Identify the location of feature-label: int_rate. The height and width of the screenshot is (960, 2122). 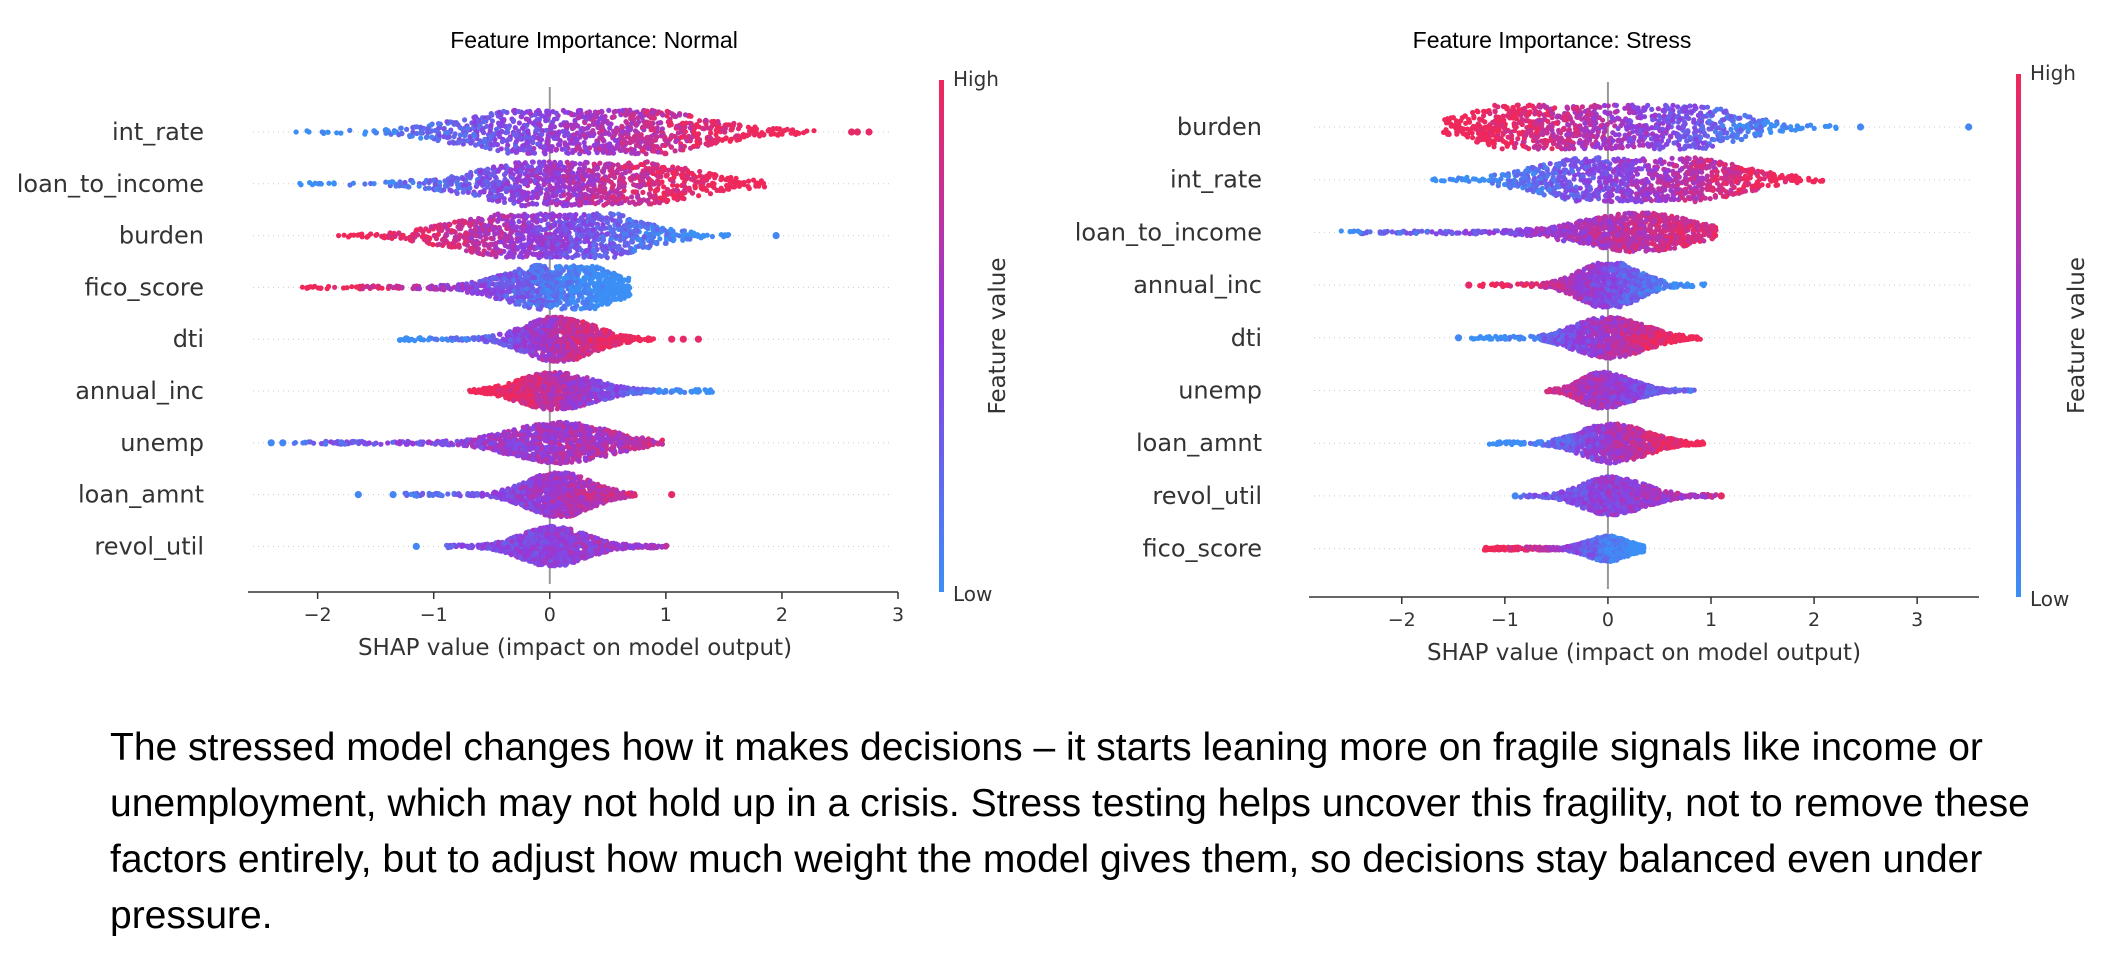
(158, 132).